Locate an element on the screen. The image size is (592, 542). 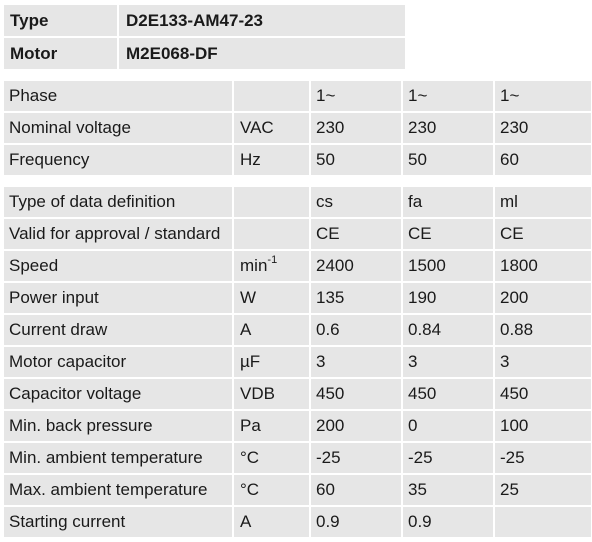
row-unit: VDB is located at coordinates (271, 394).